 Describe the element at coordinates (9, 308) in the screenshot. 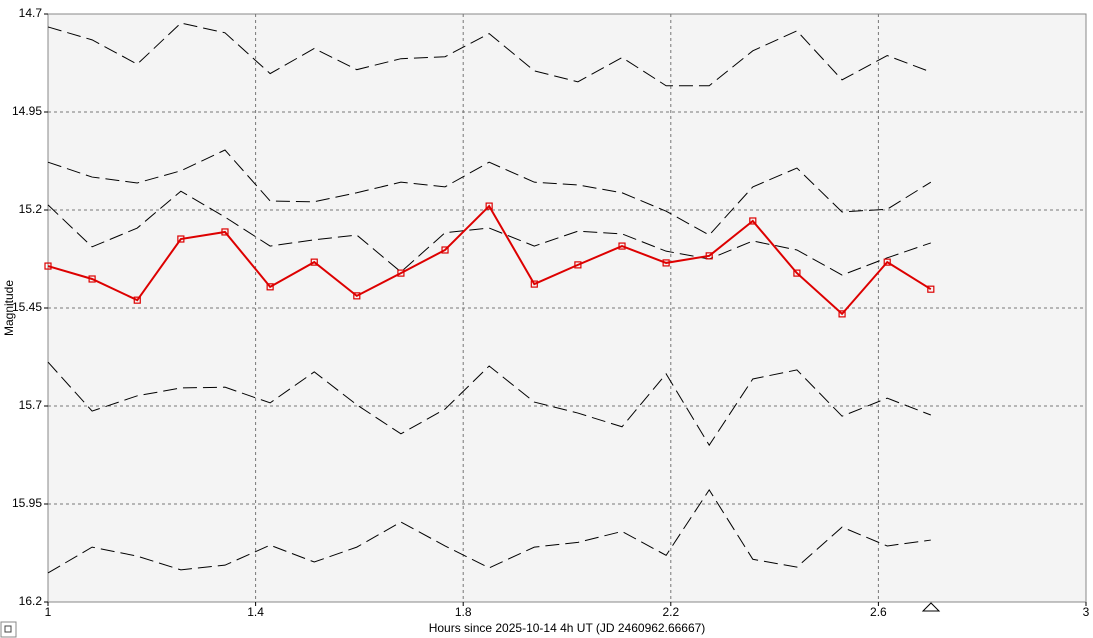

I see `y-axis-label: Magnitude` at that location.